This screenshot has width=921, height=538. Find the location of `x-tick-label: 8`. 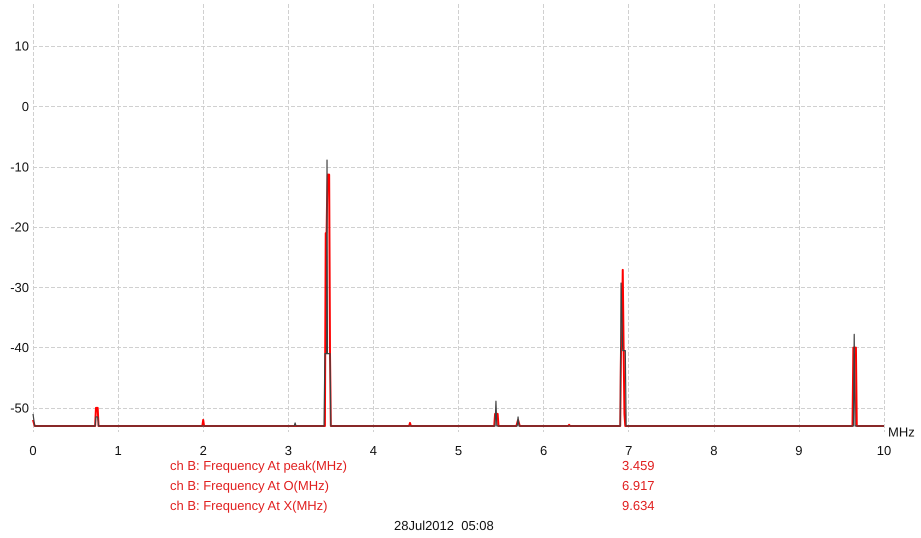

x-tick-label: 8 is located at coordinates (714, 450).